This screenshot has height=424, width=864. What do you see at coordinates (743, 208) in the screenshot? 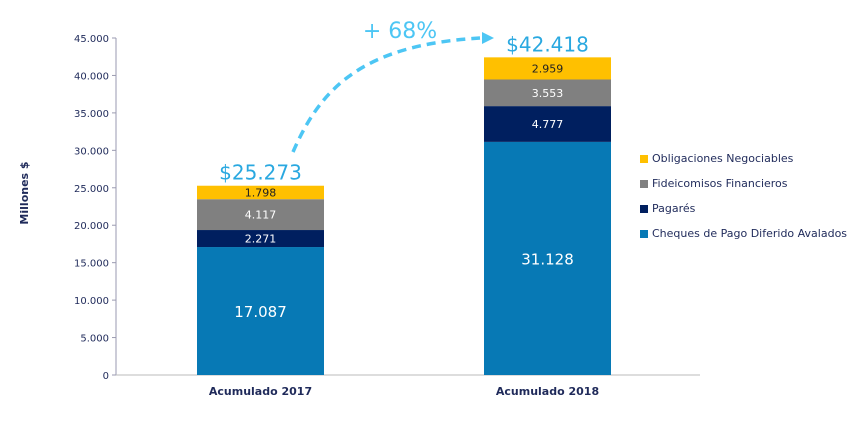
I see `legend-item: Pagarés` at bounding box center [743, 208].